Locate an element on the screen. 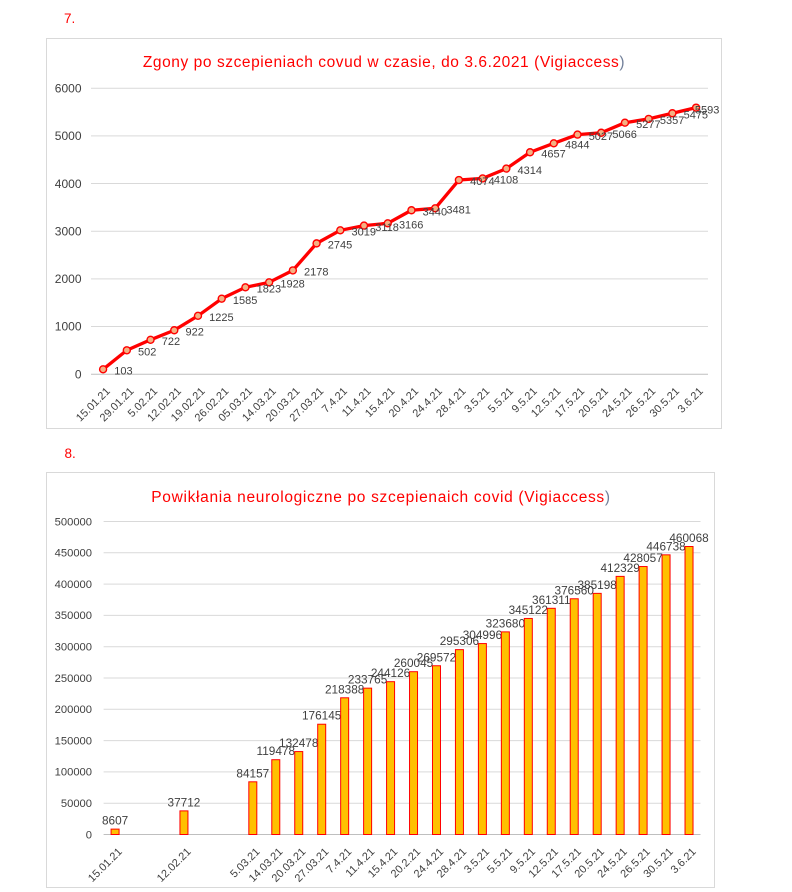  svg-text: 8607 is located at coordinates (115, 821).